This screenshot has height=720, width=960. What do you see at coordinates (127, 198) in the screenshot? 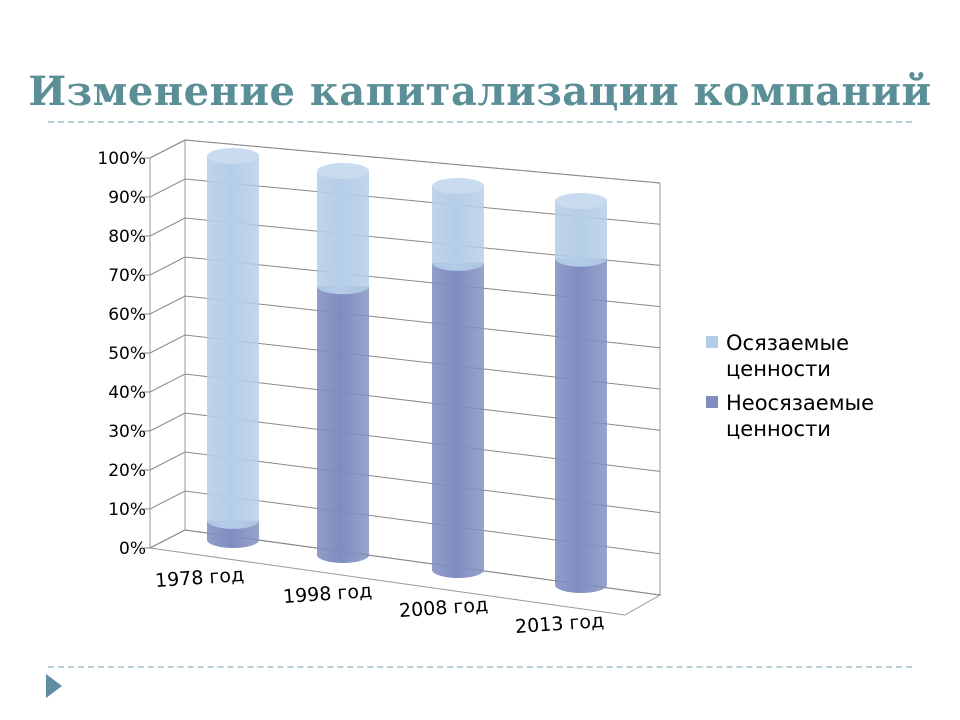
I see `y-tick-label: 90%` at bounding box center [127, 198].